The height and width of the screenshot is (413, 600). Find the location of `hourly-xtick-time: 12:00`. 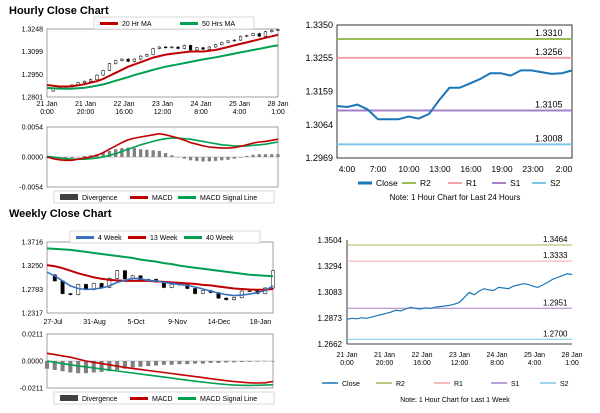

hourly-xtick-time: 12:00 is located at coordinates (163, 112).